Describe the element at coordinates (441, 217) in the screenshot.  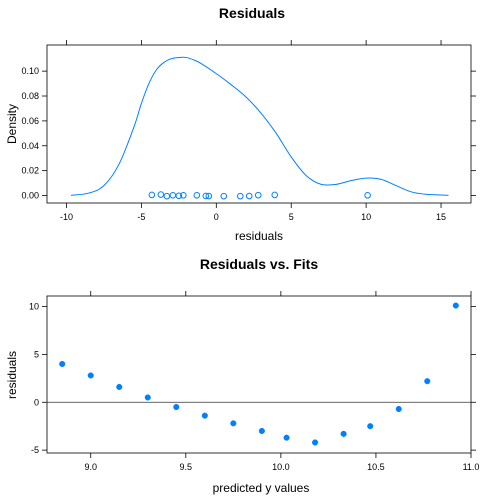
I see `density-x-tick-label: 15` at that location.